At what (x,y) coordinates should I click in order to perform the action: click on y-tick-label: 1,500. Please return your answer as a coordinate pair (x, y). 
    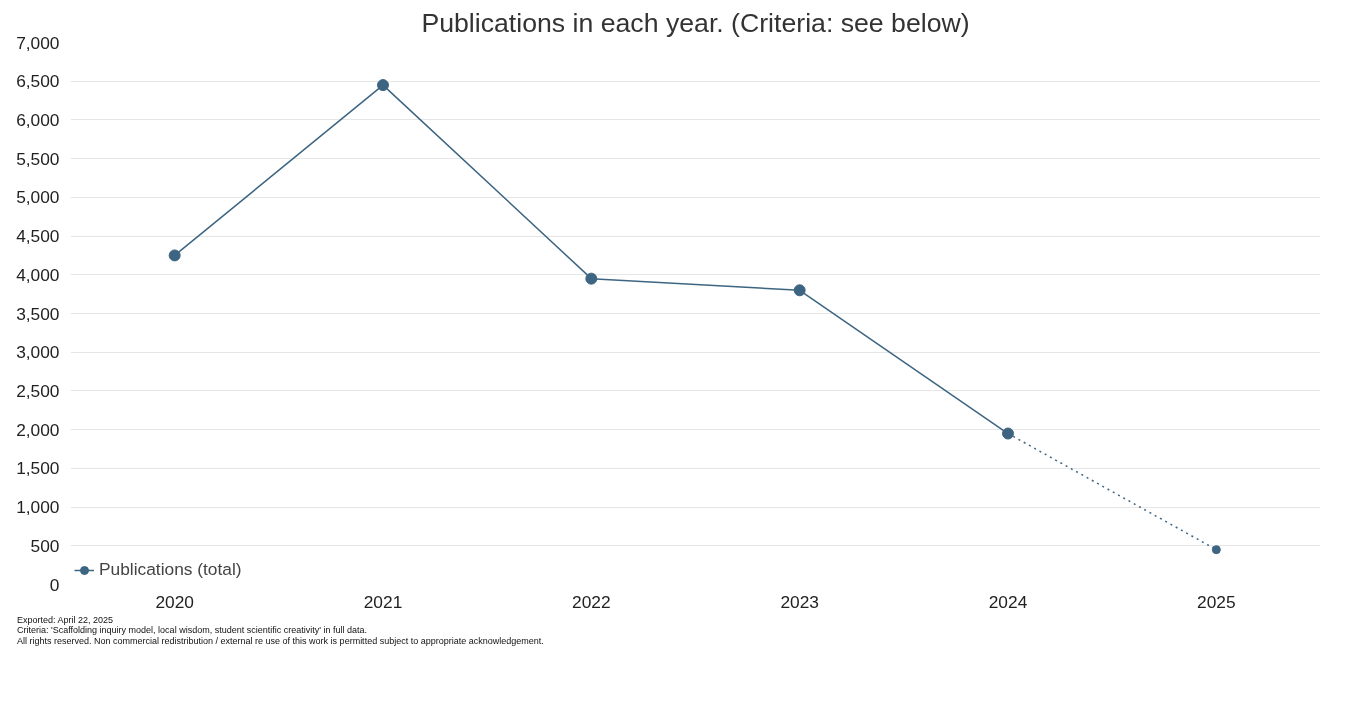
    Looking at the image, I should click on (38, 468).